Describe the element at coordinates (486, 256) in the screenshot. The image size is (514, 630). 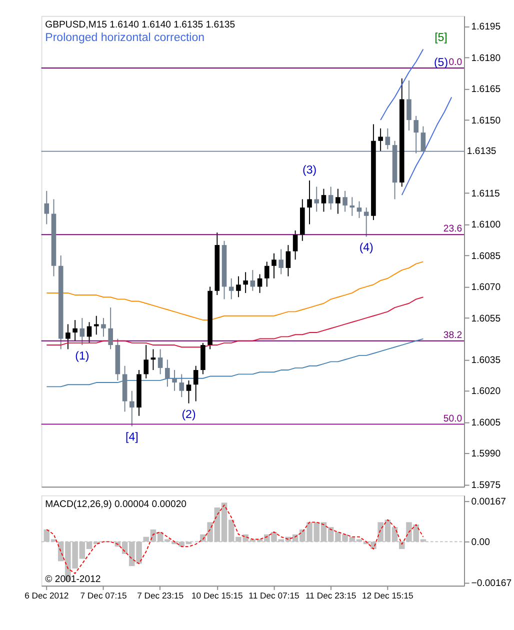
I see `y-tick-label: 1.6085` at that location.